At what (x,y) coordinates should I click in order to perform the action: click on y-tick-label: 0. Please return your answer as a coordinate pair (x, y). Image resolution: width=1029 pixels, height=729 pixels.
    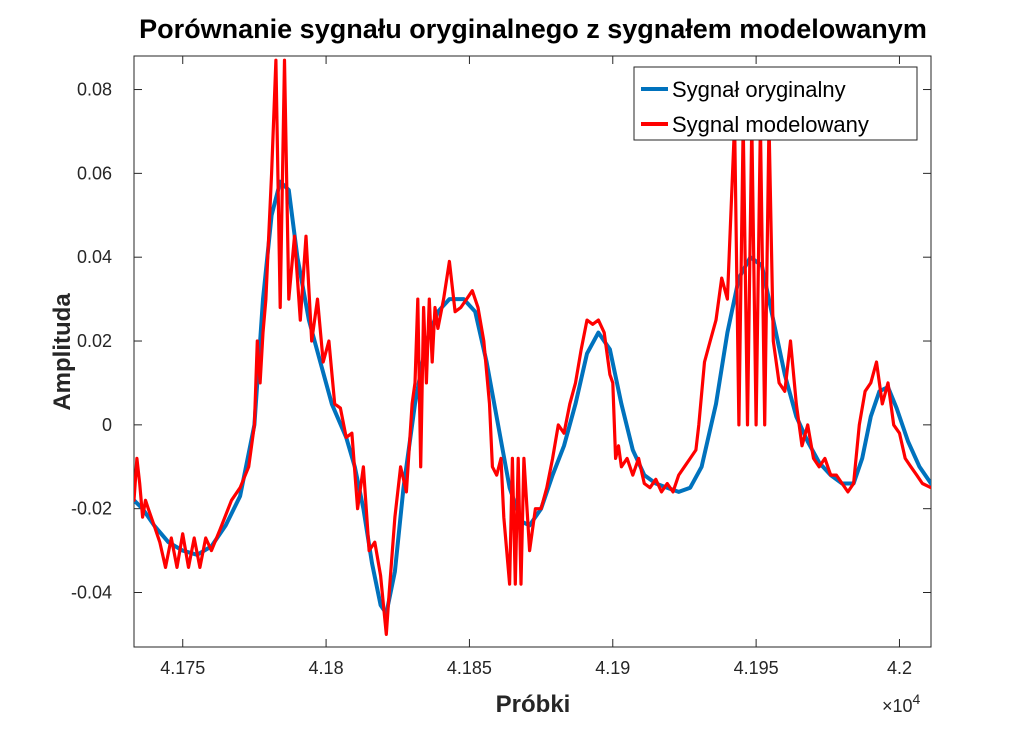
    Looking at the image, I should click on (107, 425).